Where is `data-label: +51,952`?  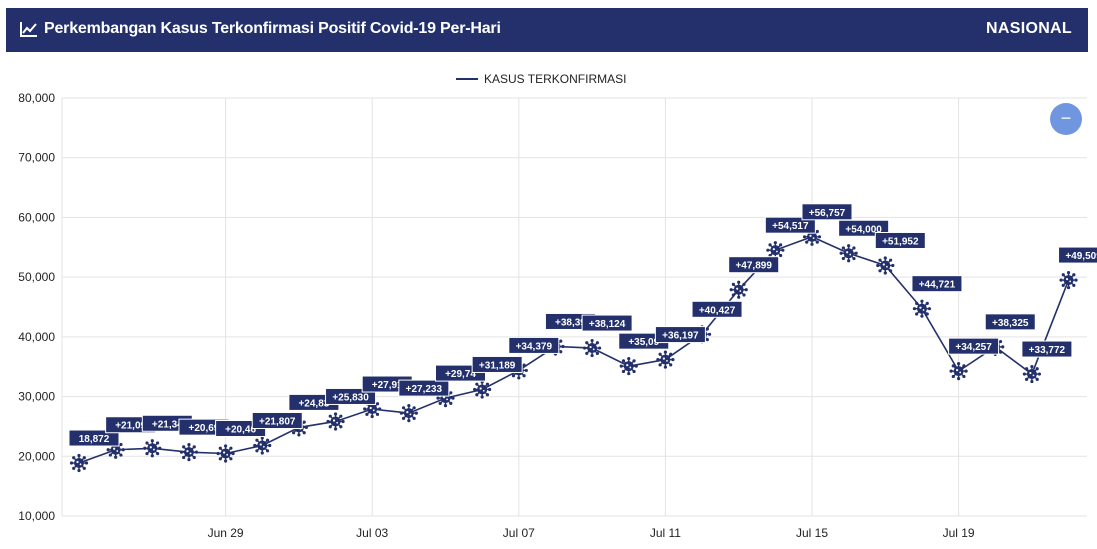
data-label: +51,952 is located at coordinates (900, 240).